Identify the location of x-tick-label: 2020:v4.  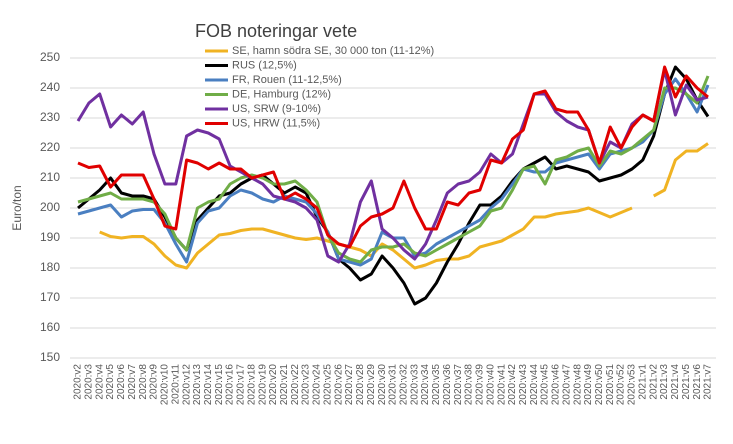
(99, 382).